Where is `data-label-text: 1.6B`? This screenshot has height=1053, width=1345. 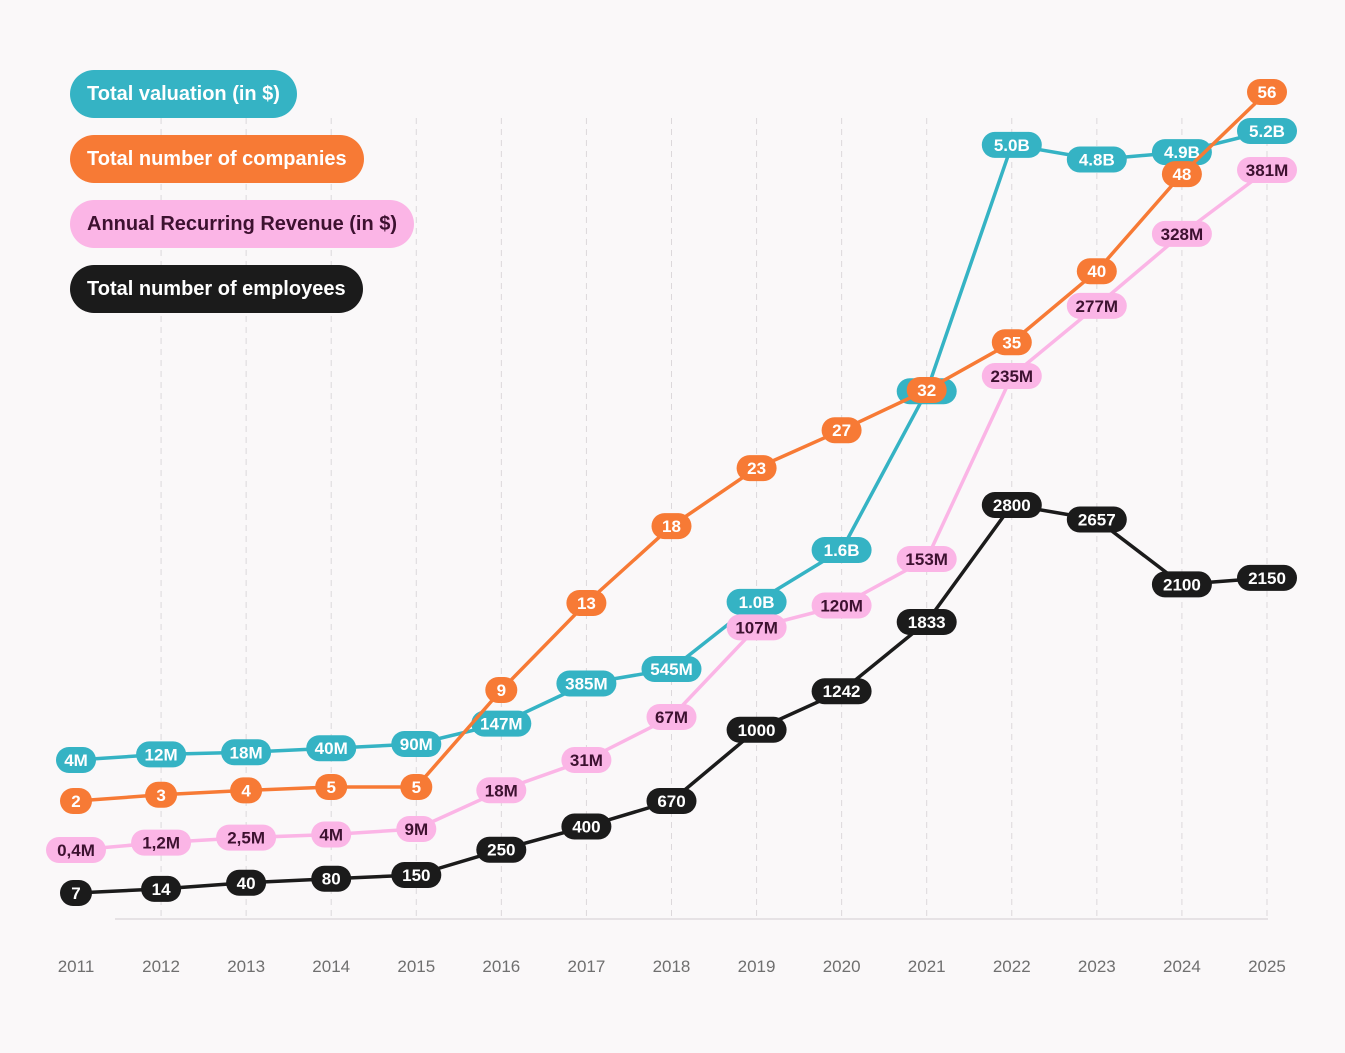 data-label-text: 1.6B is located at coordinates (842, 550).